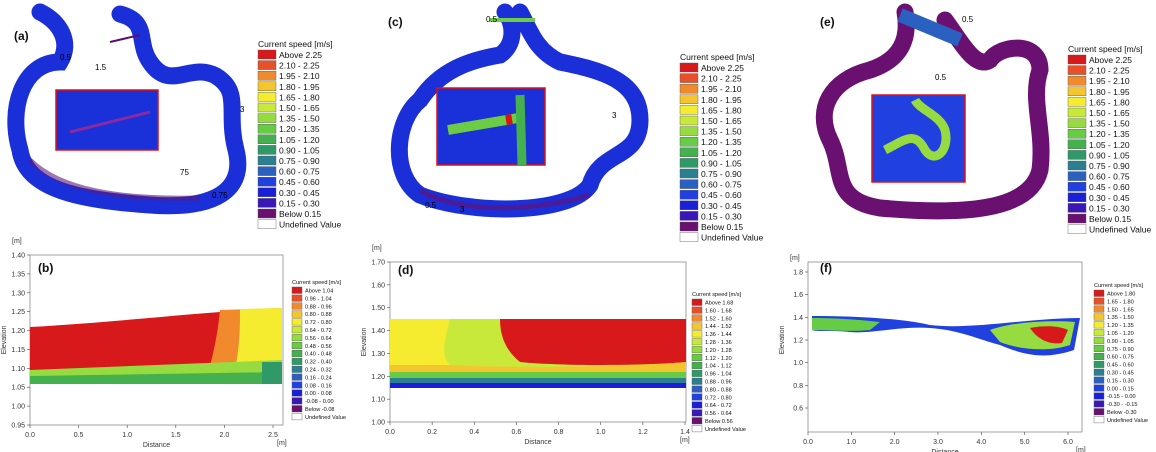  Describe the element at coordinates (79, 435) in the screenshot. I see `x-tick-label: 0.5` at that location.